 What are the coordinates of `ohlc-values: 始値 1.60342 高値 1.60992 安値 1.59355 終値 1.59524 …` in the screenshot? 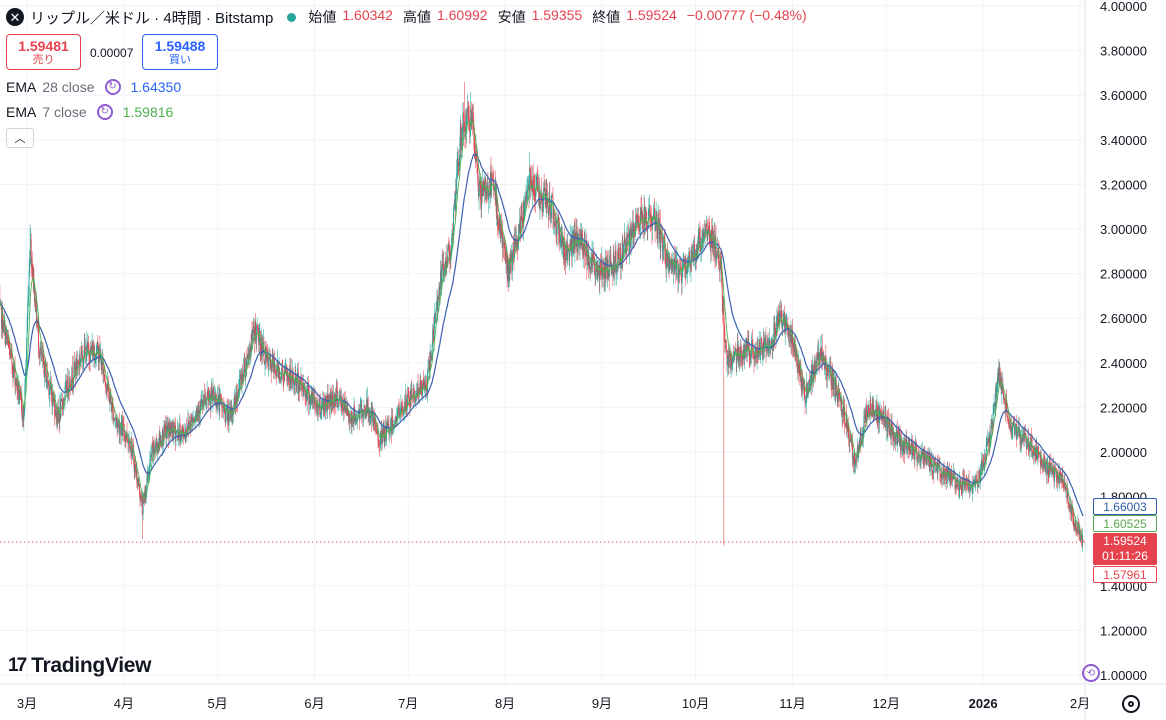 It's located at (557, 17).